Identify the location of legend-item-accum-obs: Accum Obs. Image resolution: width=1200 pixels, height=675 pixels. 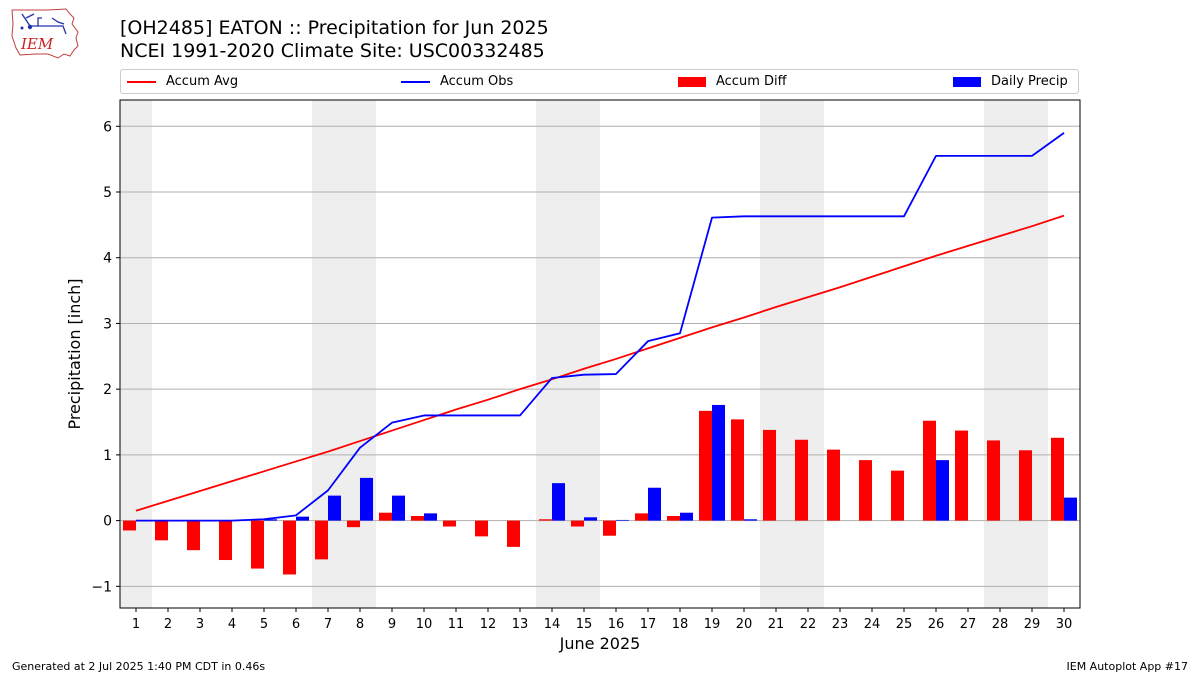
(457, 81).